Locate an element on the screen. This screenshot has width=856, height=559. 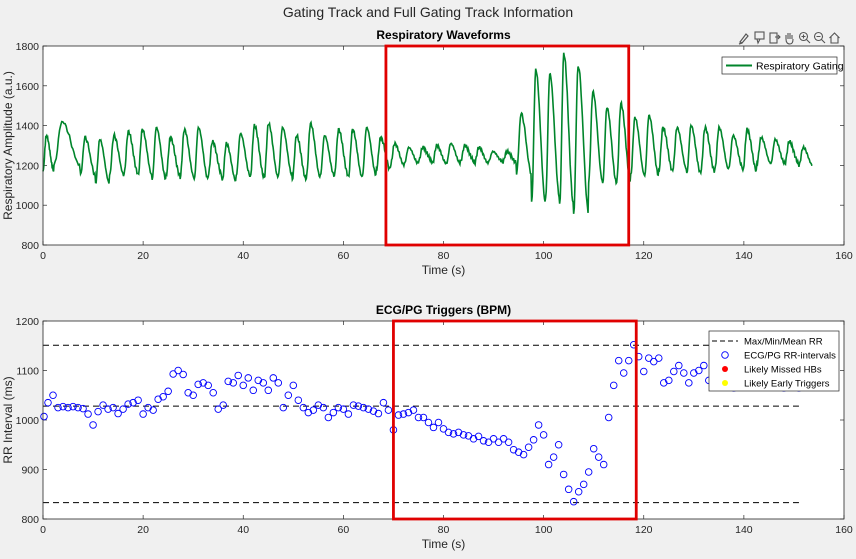
brush-icon is located at coordinates (744, 37).